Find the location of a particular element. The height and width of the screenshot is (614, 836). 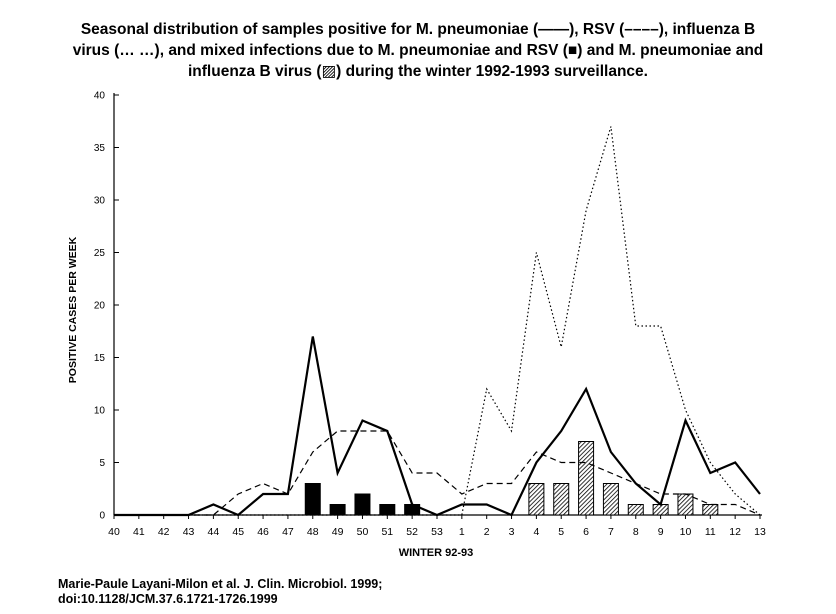

x-tick-label: 1 is located at coordinates (462, 532).